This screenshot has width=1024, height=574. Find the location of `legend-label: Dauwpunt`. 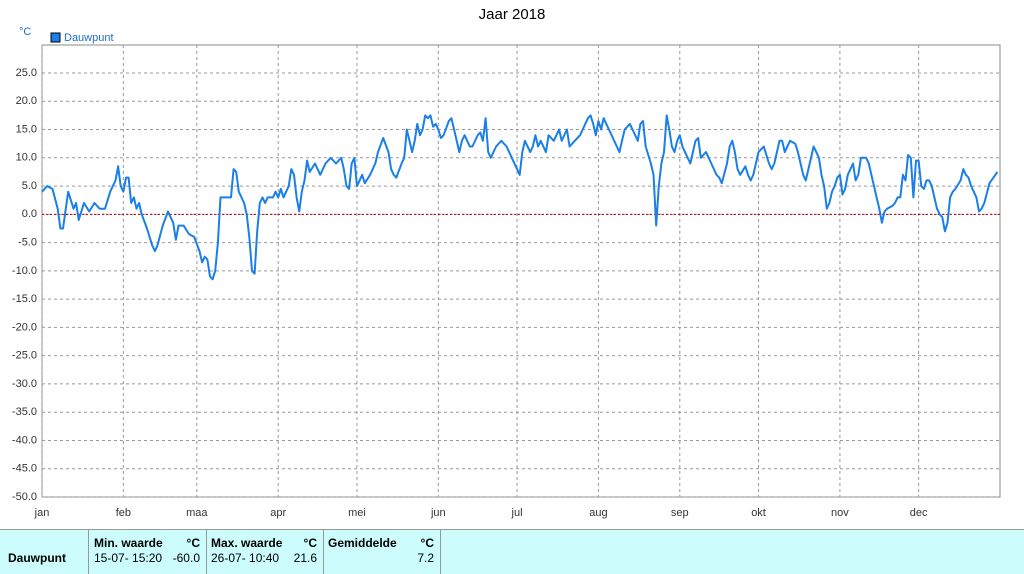

legend-label: Dauwpunt is located at coordinates (89, 38).